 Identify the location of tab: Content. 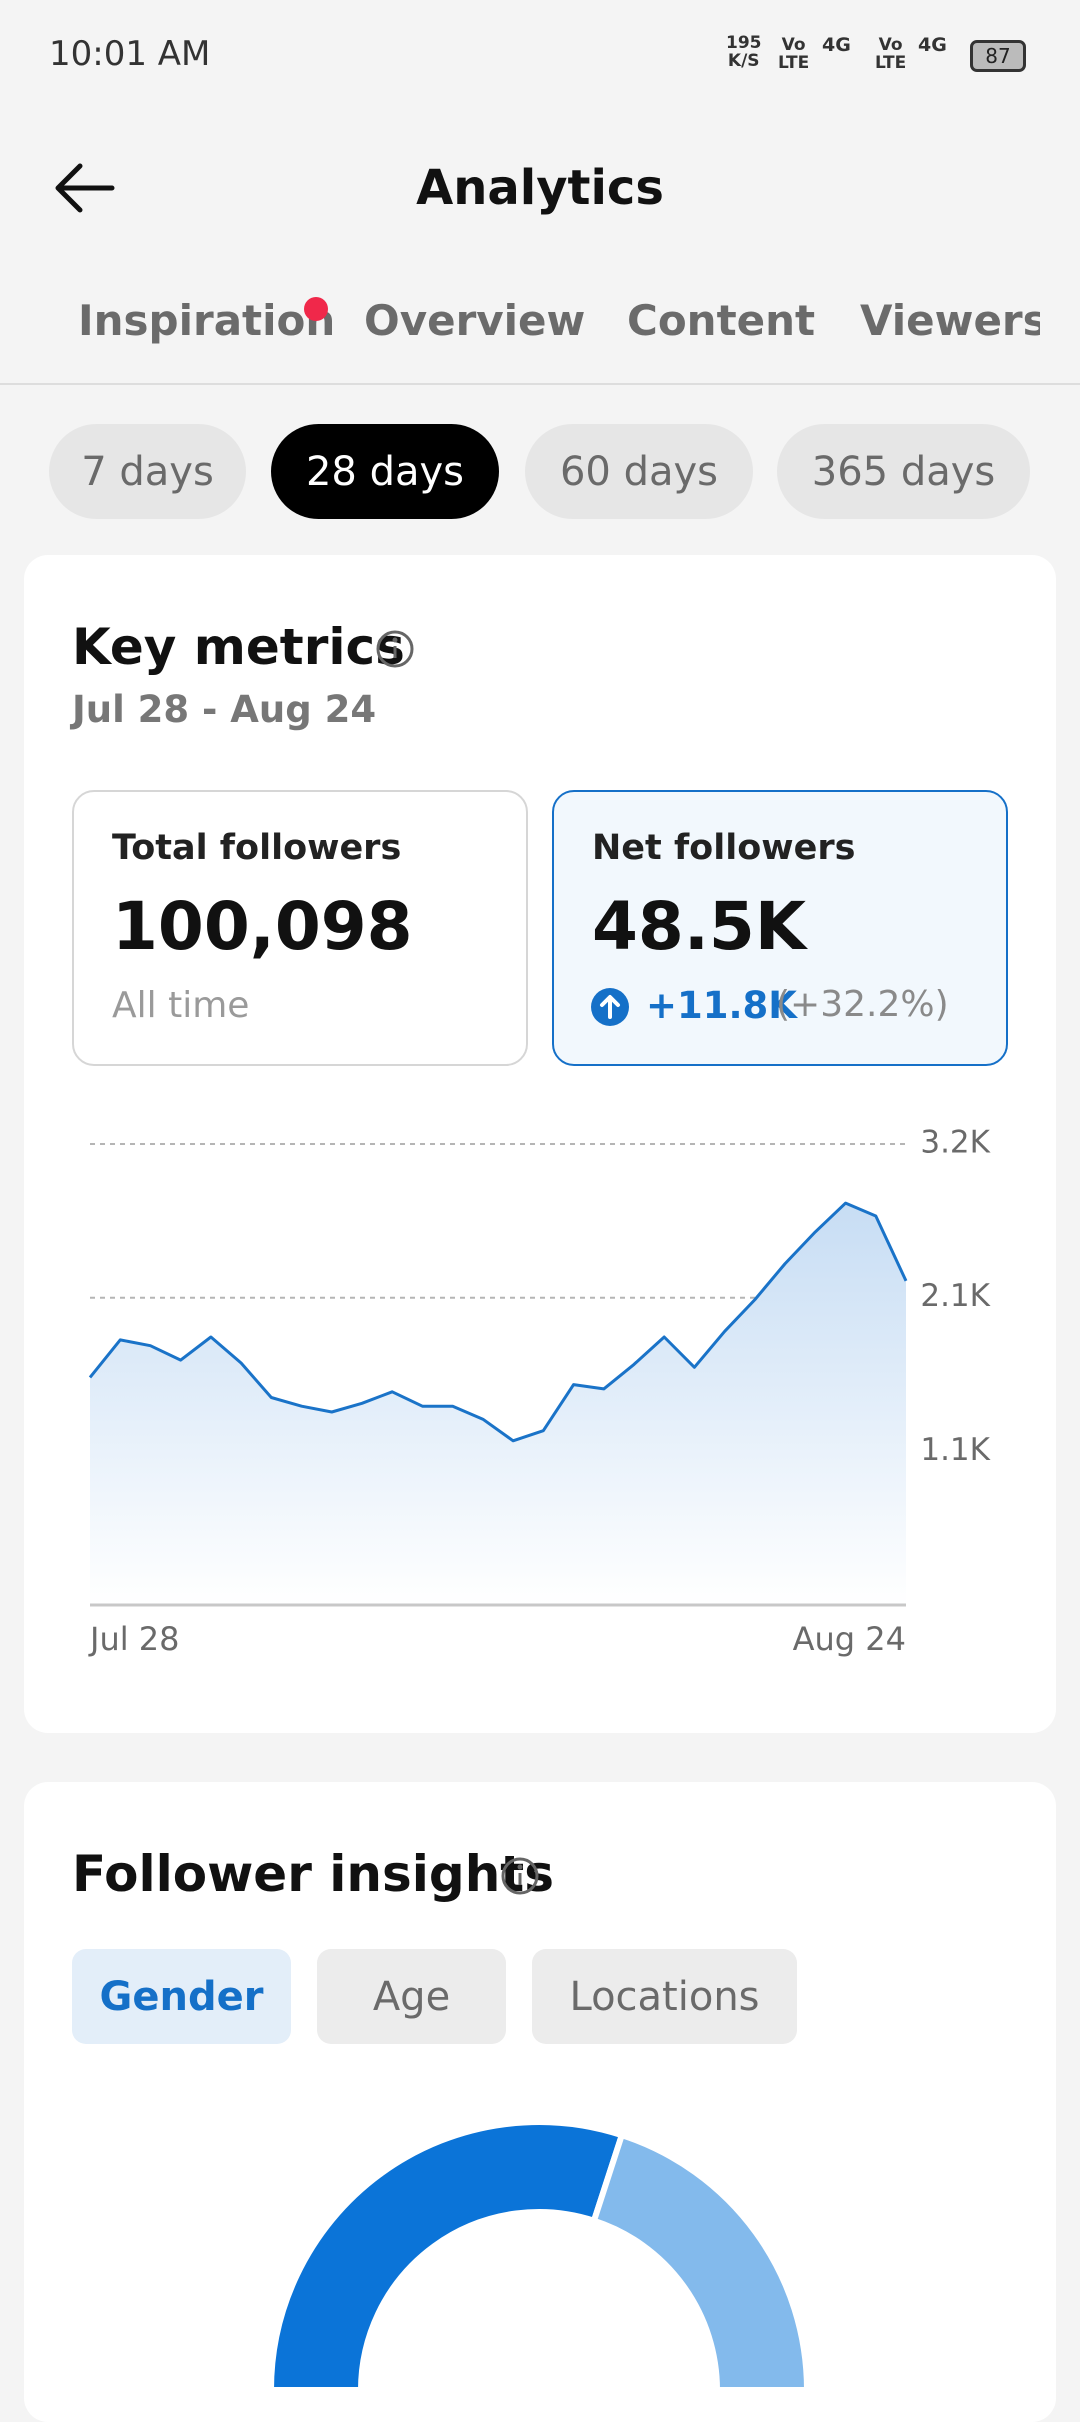
(721, 320).